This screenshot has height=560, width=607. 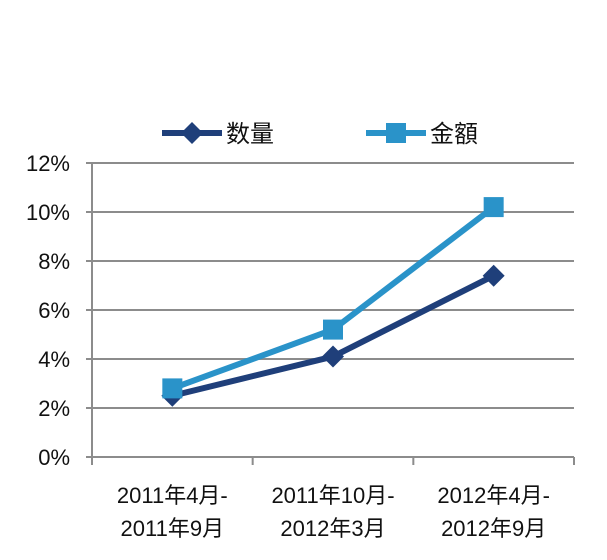 What do you see at coordinates (454, 134) in the screenshot?
I see `legend-label-amount: 金額` at bounding box center [454, 134].